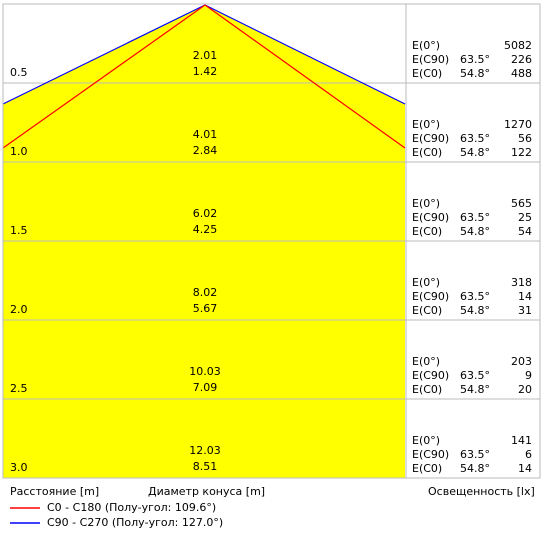  What do you see at coordinates (205, 55) in the screenshot?
I see `diameter: 2.01` at bounding box center [205, 55].